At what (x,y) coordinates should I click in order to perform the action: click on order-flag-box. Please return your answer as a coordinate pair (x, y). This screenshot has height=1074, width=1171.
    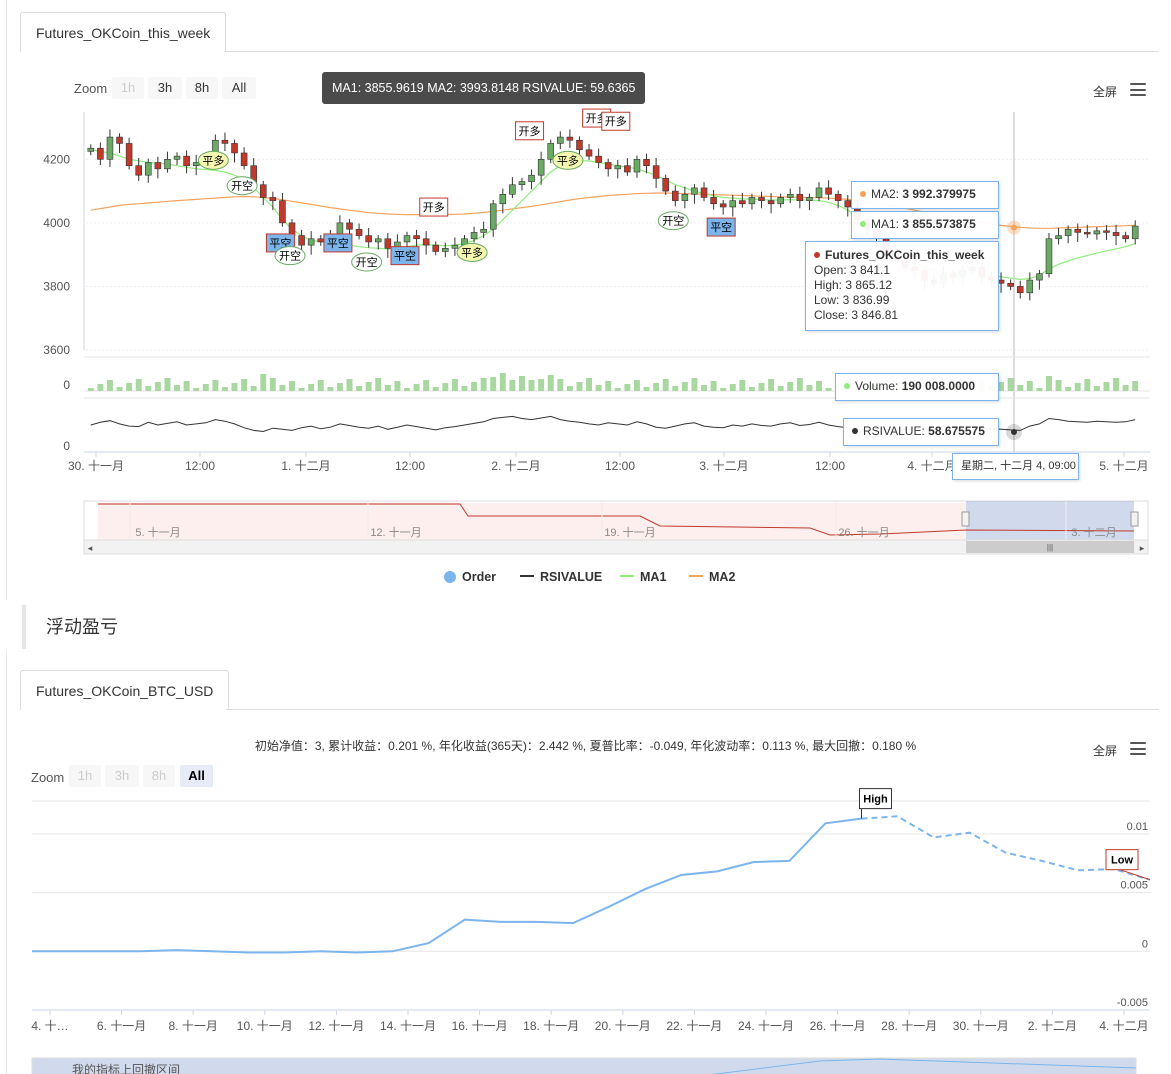
    Looking at the image, I should click on (568, 160).